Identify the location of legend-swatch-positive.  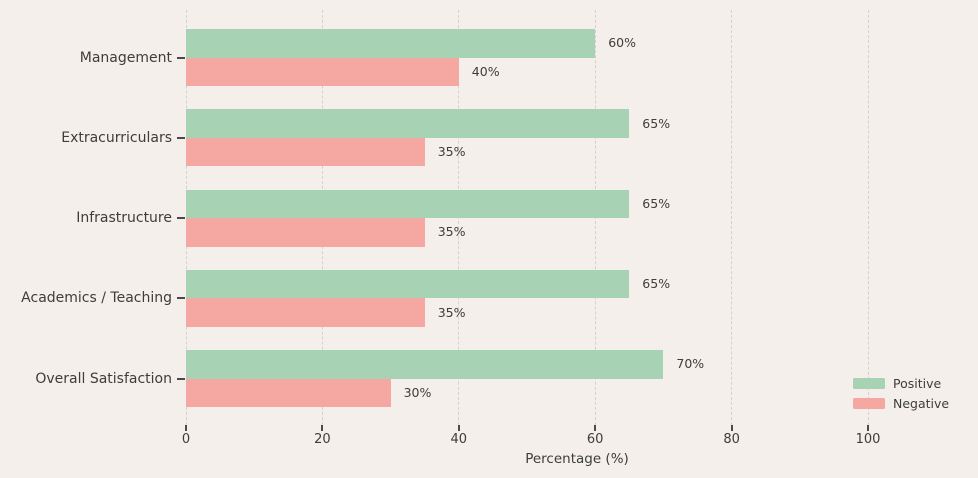
(869, 383).